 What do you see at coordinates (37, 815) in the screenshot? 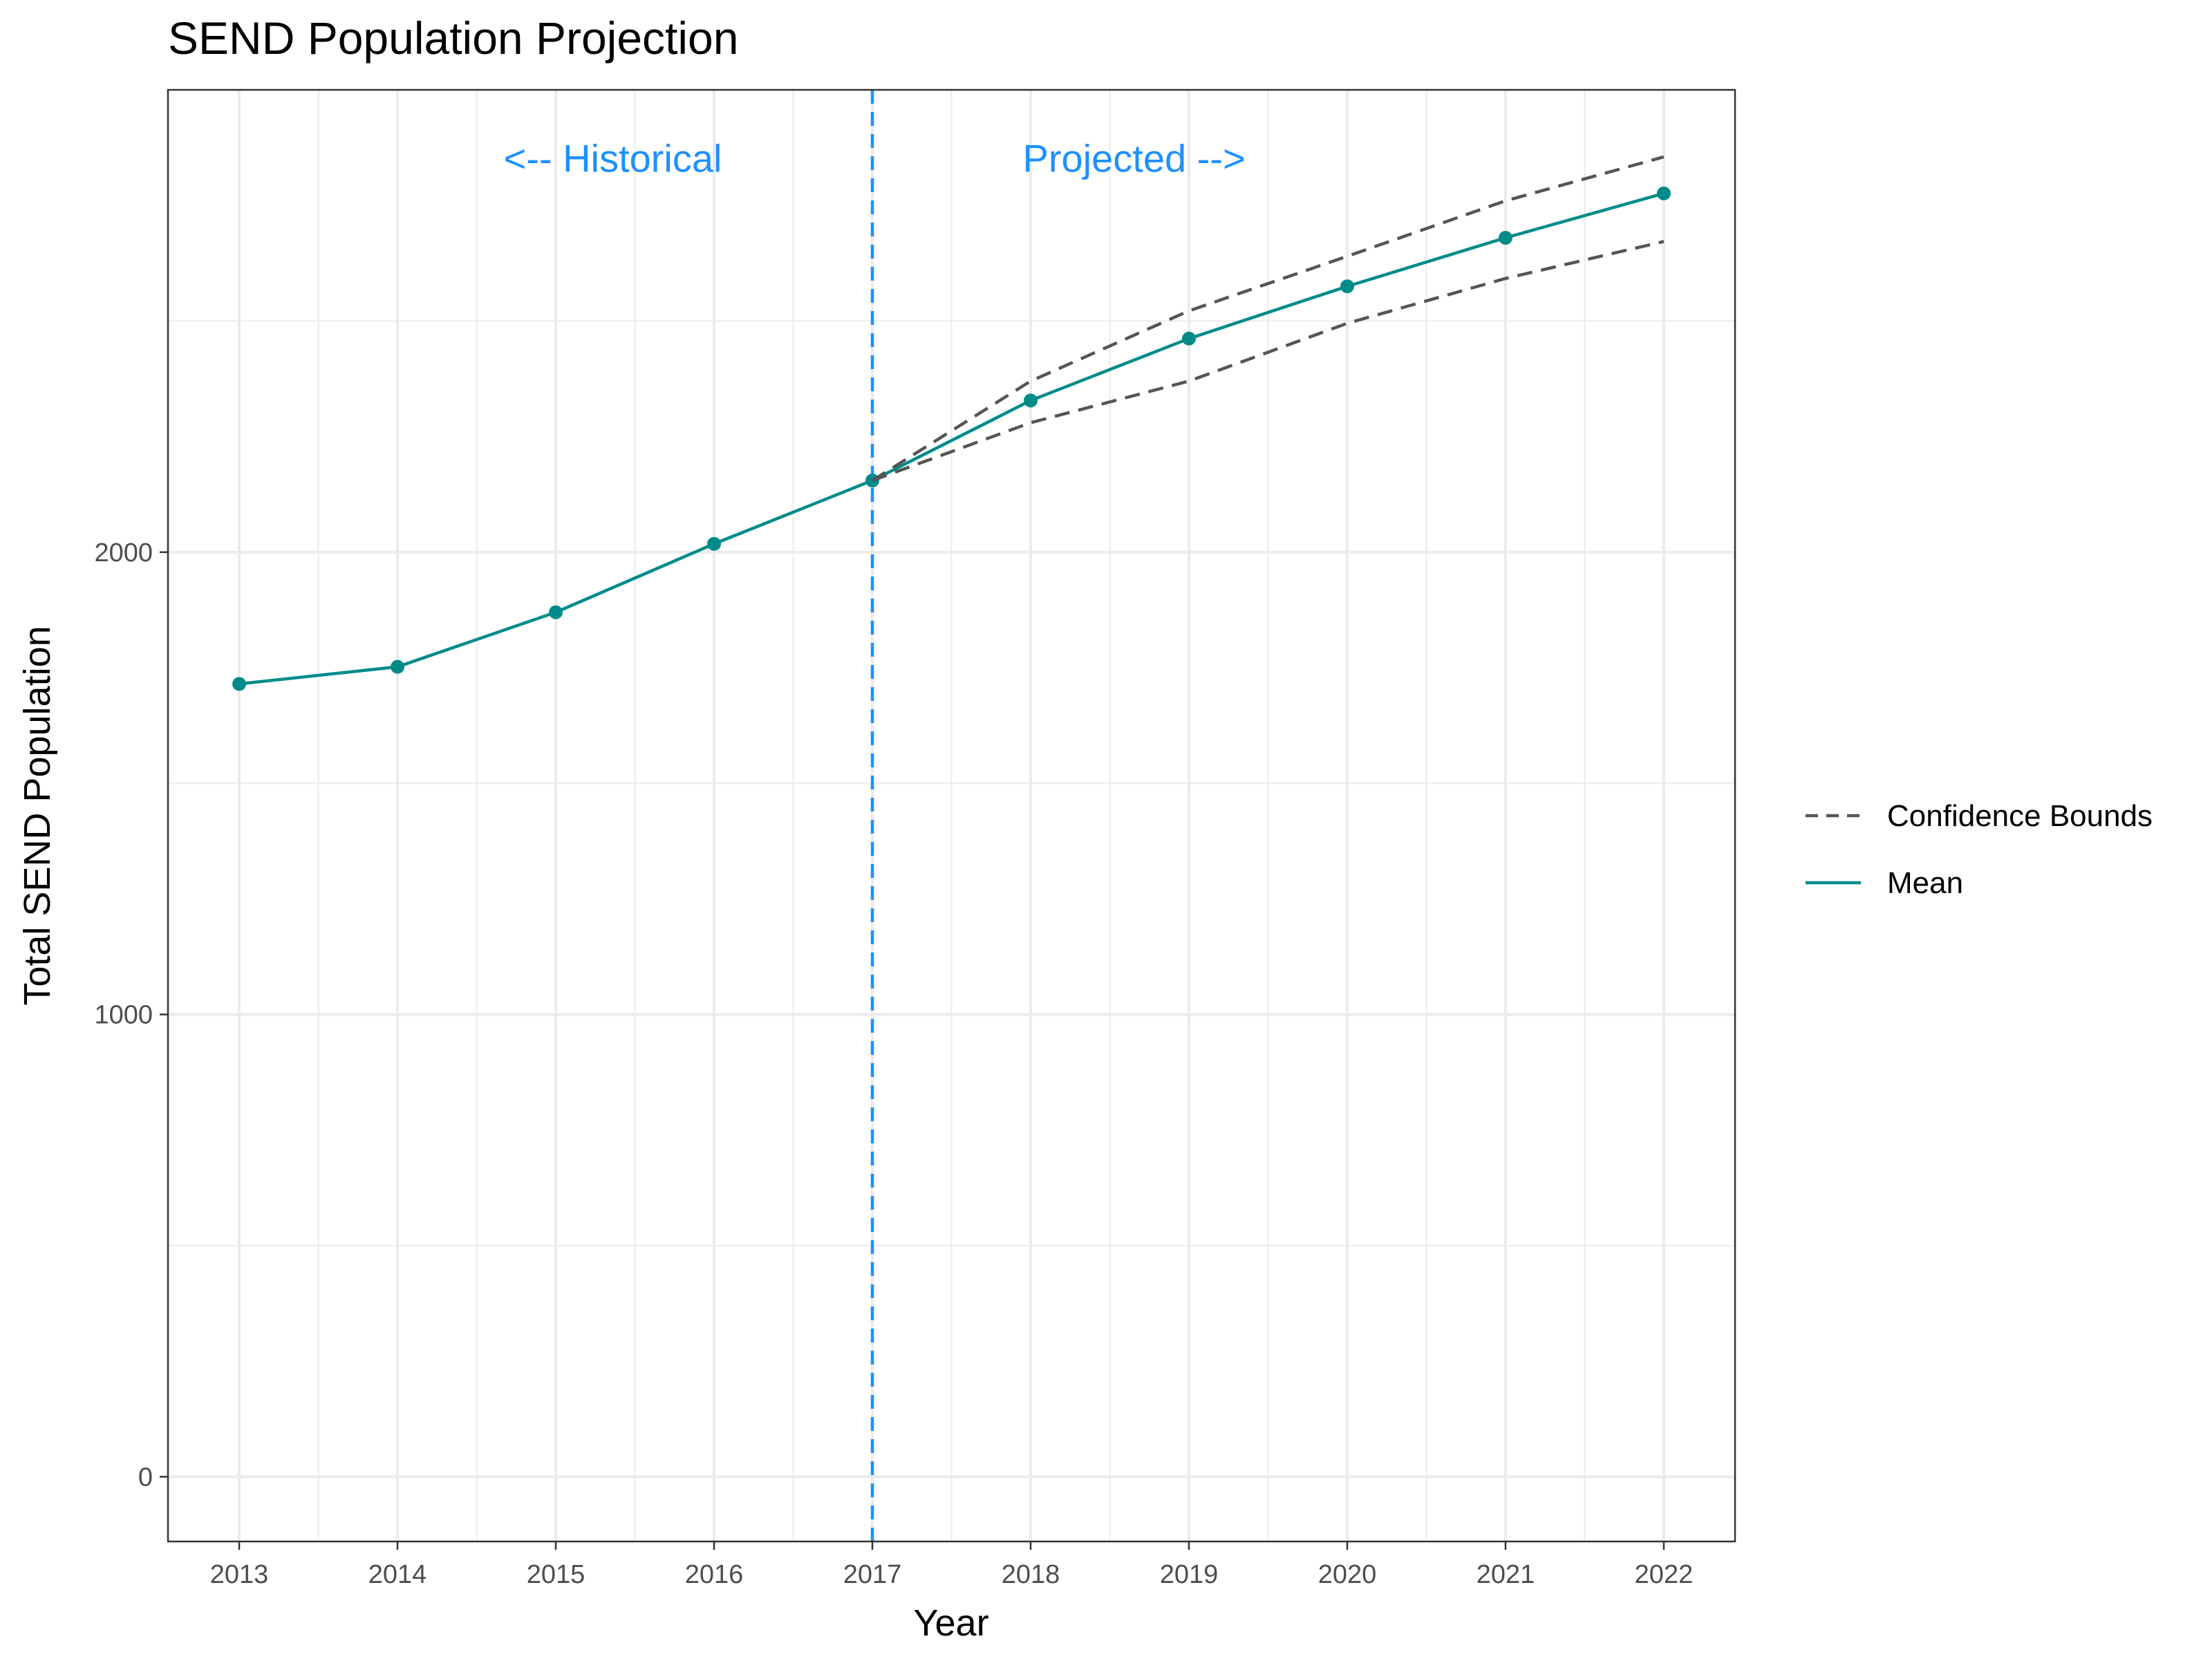
I see `y-axis-title: Total SEND Population` at bounding box center [37, 815].